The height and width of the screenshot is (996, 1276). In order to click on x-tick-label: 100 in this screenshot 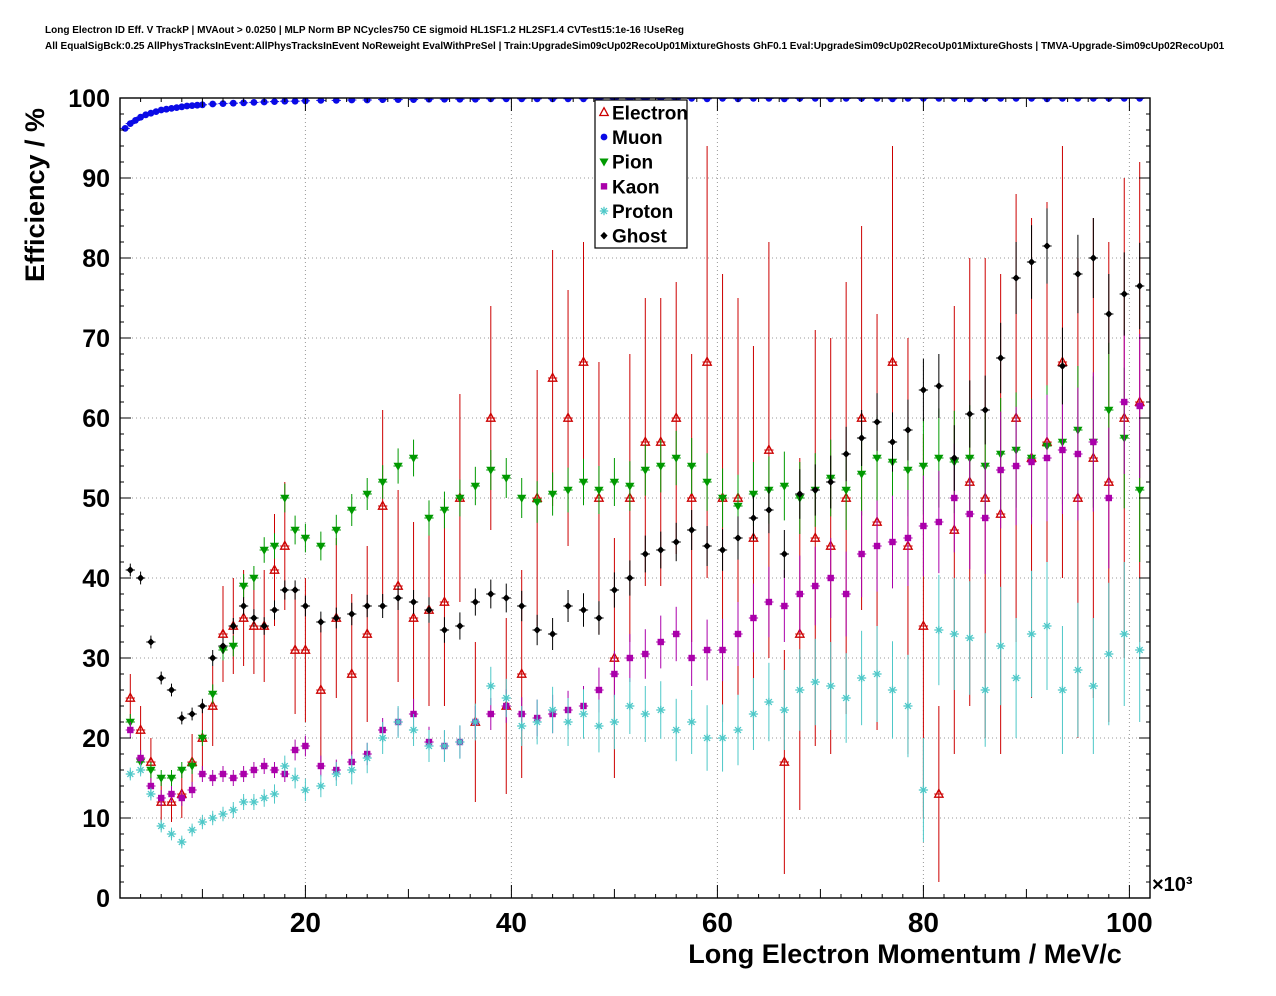, I will do `click(1129, 922)`.